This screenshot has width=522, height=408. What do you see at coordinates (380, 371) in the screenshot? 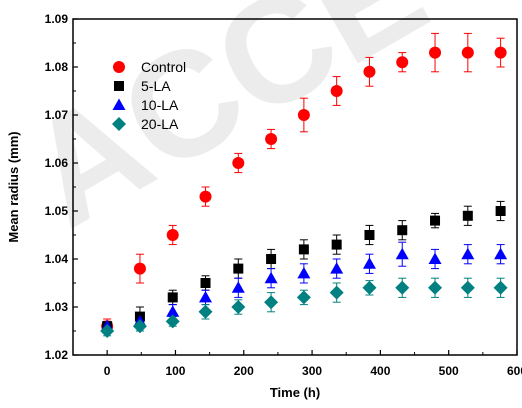
I see `x-tick-label: 400` at bounding box center [380, 371].